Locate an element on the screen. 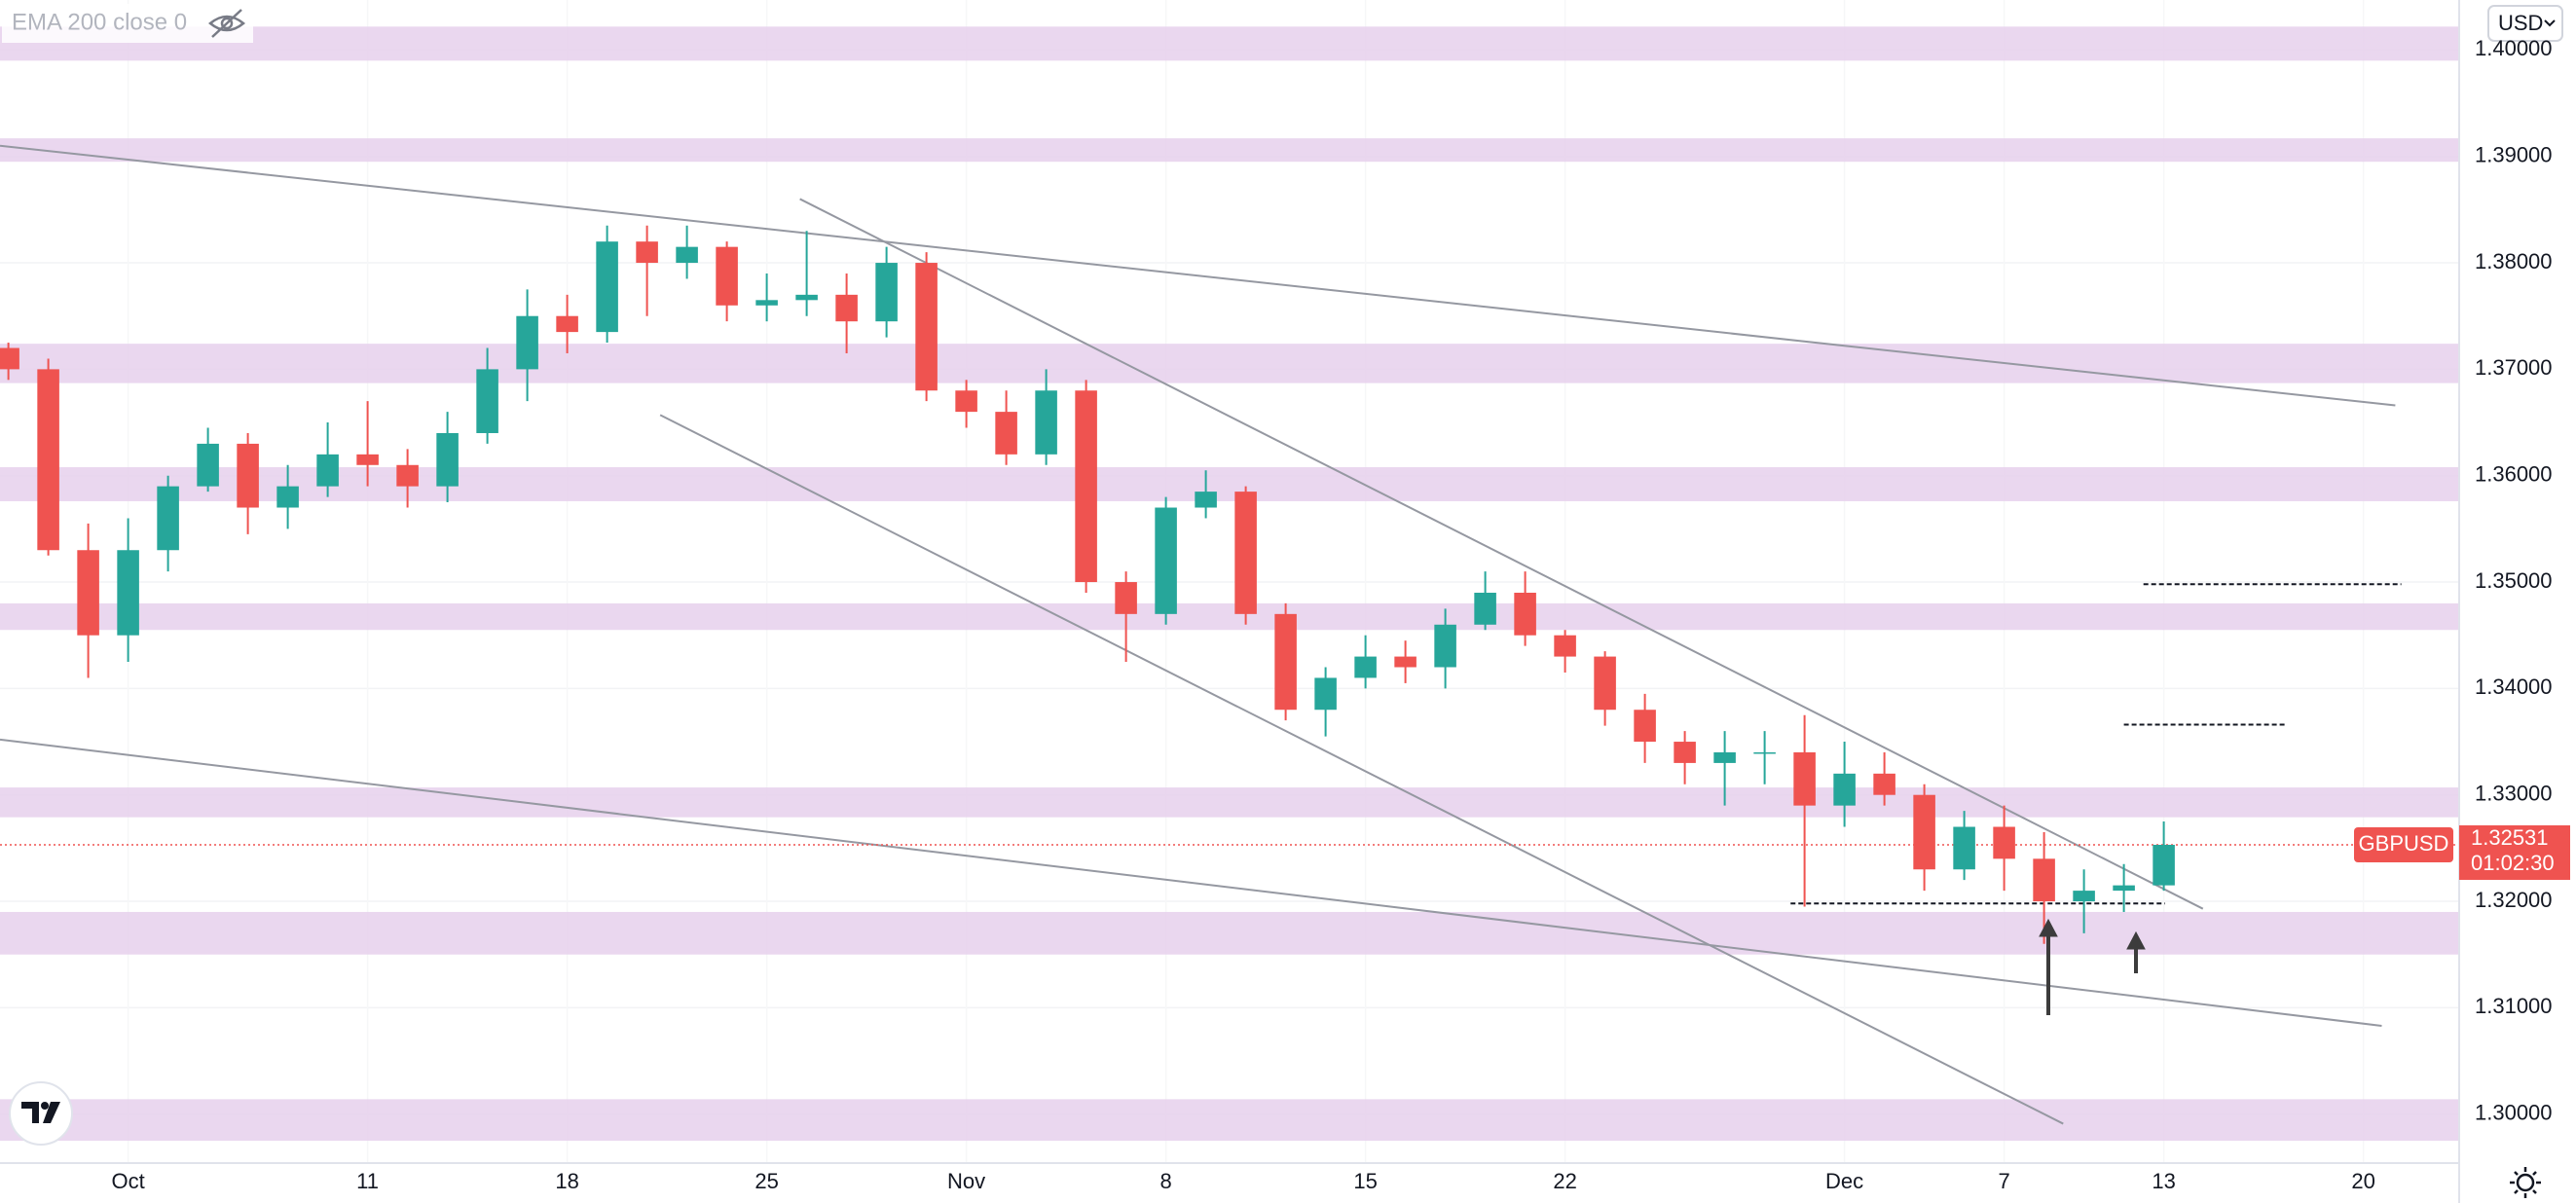  y-tick-label: 1.38000 is located at coordinates (2514, 261).